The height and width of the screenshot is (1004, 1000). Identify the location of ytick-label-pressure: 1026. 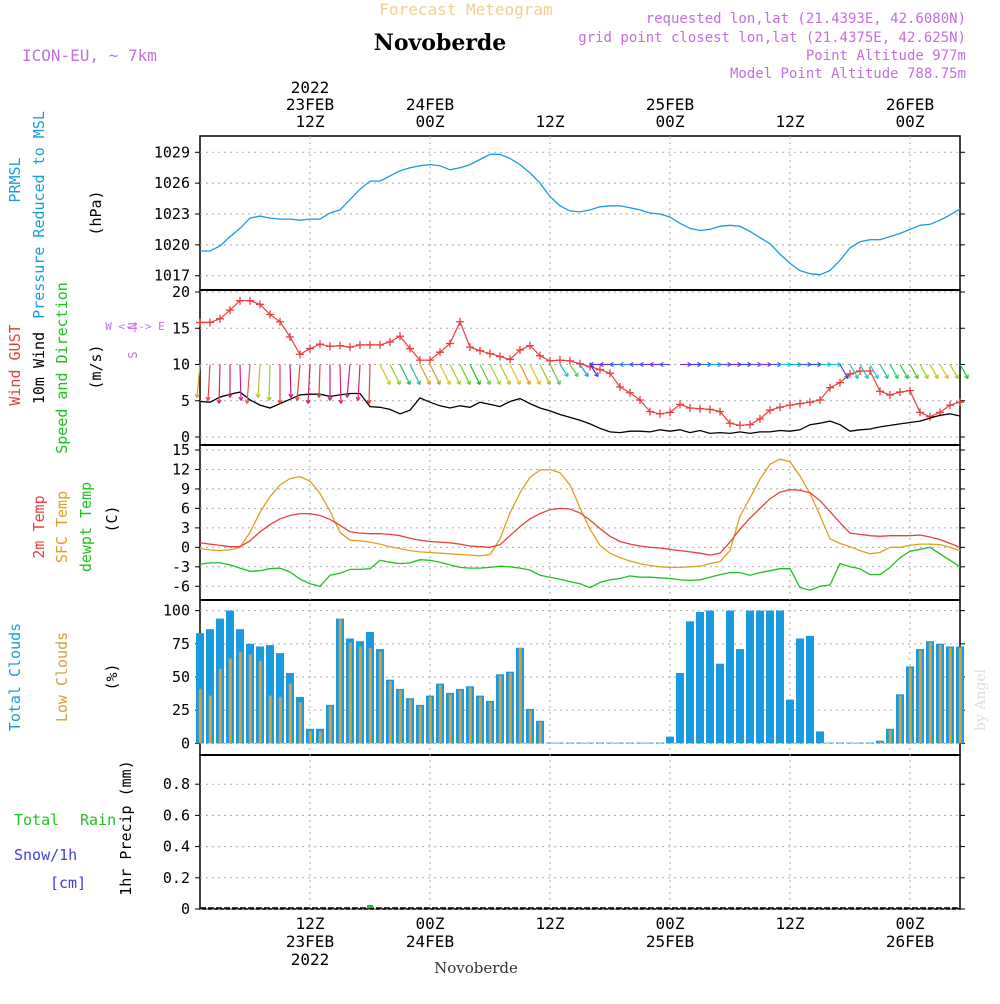
(172, 183).